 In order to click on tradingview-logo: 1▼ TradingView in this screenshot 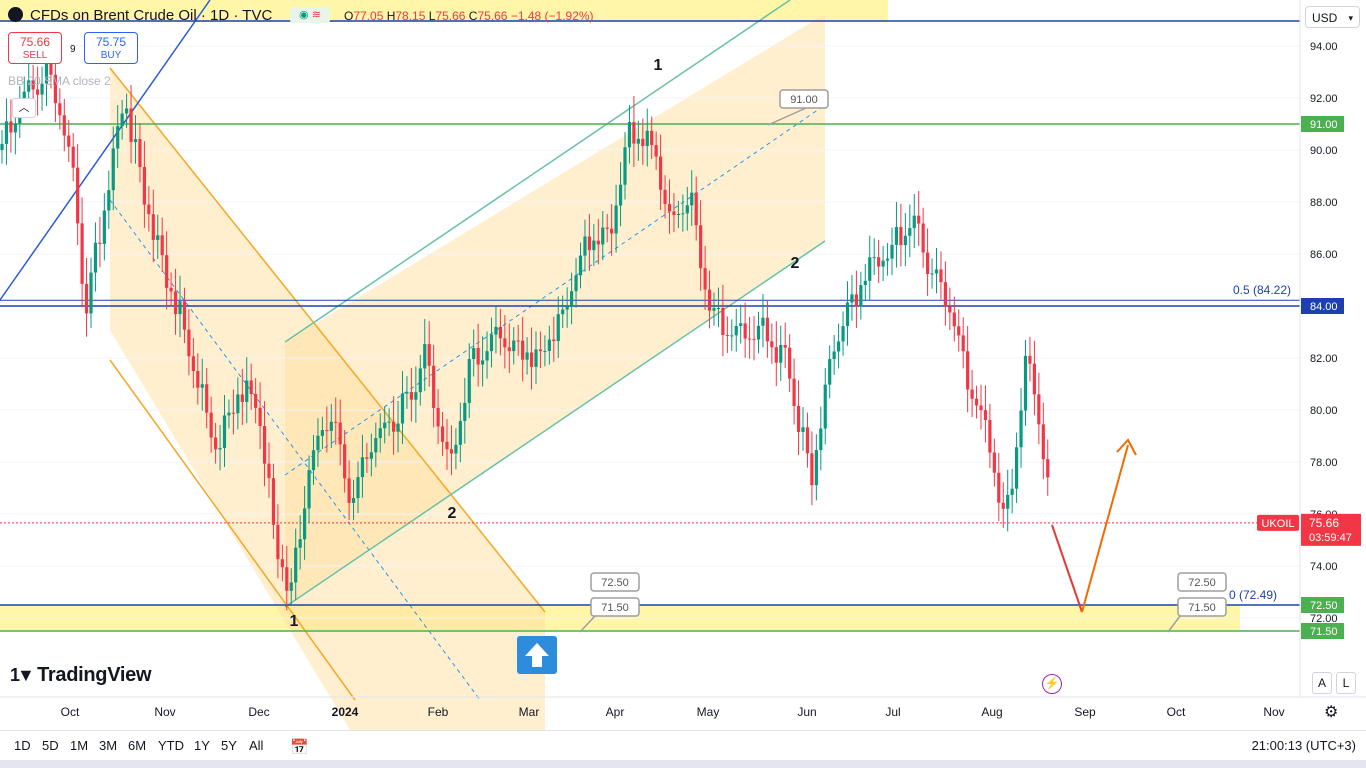, I will do `click(81, 675)`.